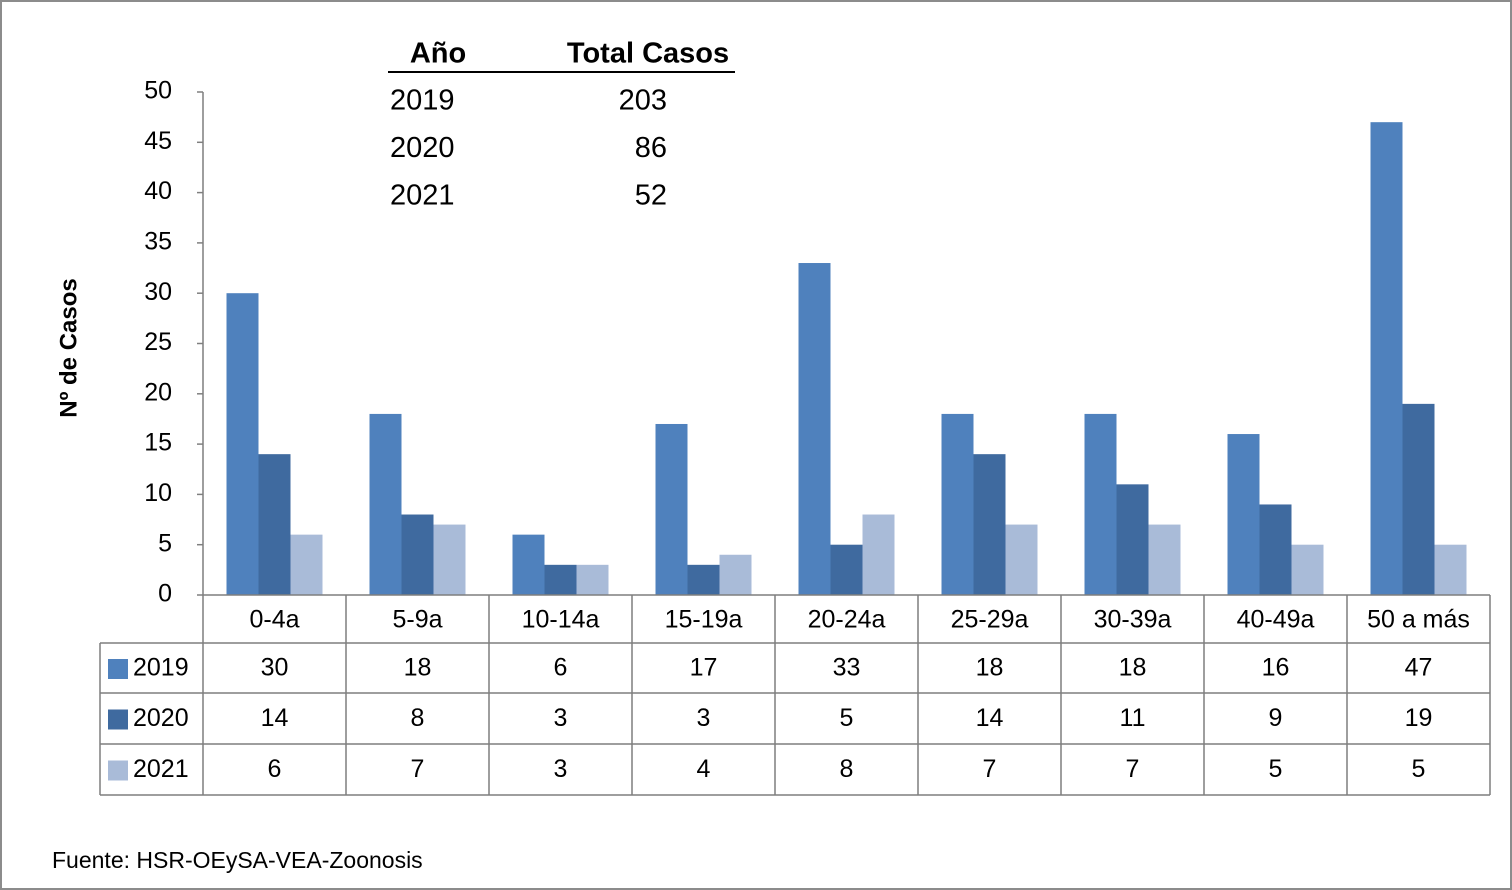 This screenshot has height=890, width=1512. What do you see at coordinates (158, 392) in the screenshot?
I see `y-tick-label: 20` at bounding box center [158, 392].